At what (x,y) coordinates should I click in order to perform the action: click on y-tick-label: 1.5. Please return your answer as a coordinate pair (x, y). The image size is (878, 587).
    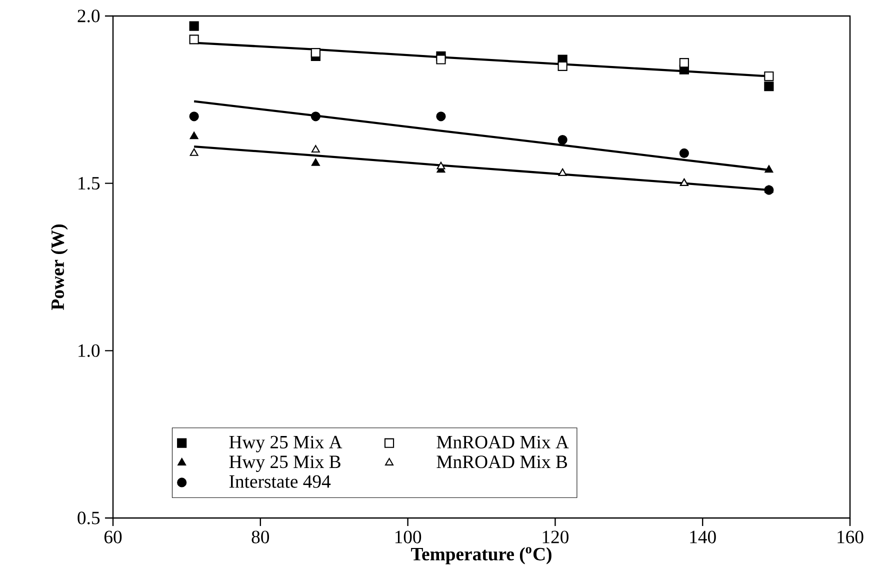
    Looking at the image, I should click on (89, 183).